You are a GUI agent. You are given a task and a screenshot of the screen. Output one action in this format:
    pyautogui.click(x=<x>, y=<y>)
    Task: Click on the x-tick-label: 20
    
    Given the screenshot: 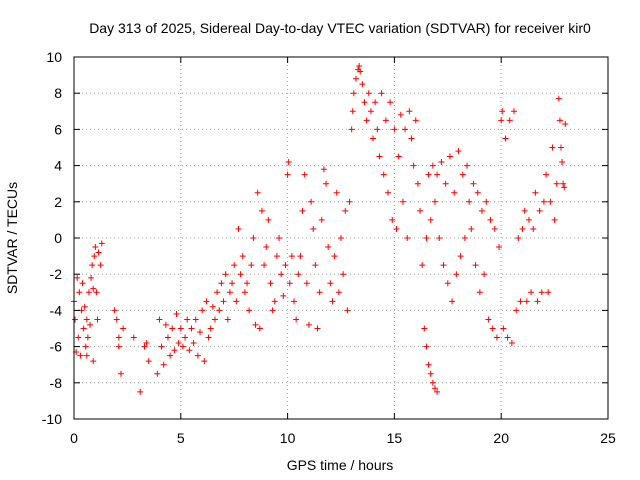 What is the action you would take?
    pyautogui.click(x=501, y=438)
    